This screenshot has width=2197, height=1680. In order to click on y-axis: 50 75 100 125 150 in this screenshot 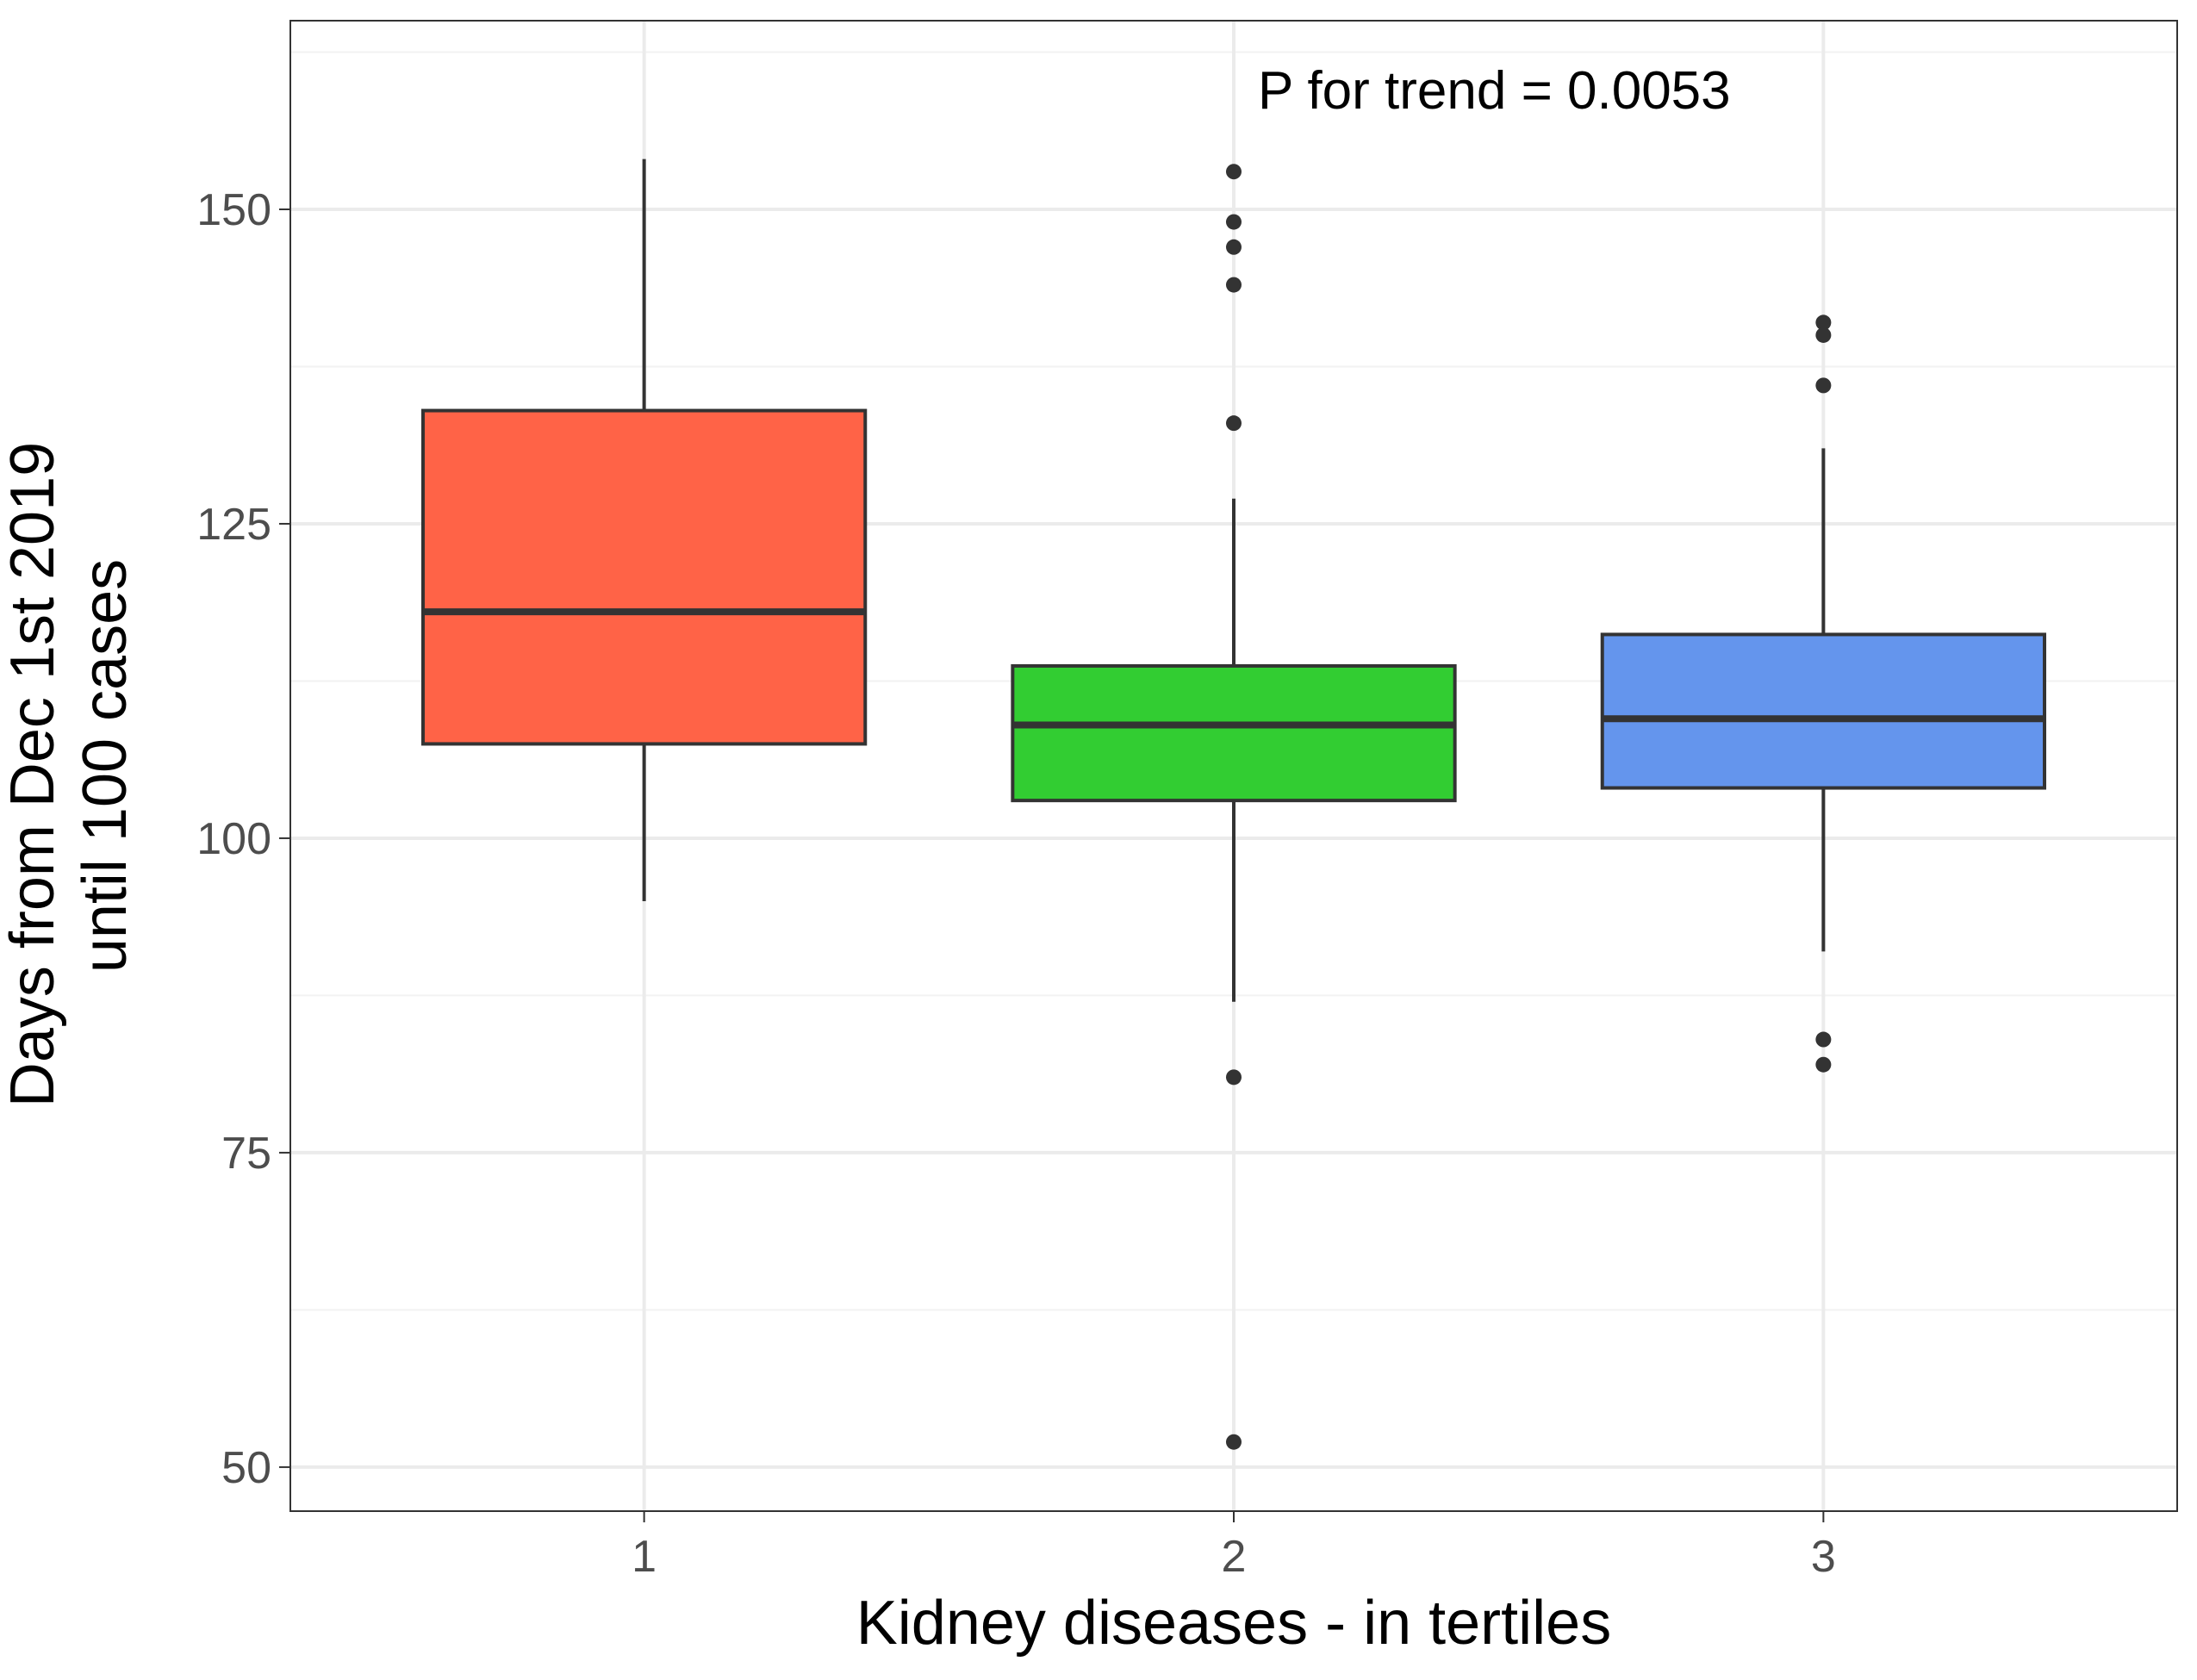, I will do `click(243, 839)`.